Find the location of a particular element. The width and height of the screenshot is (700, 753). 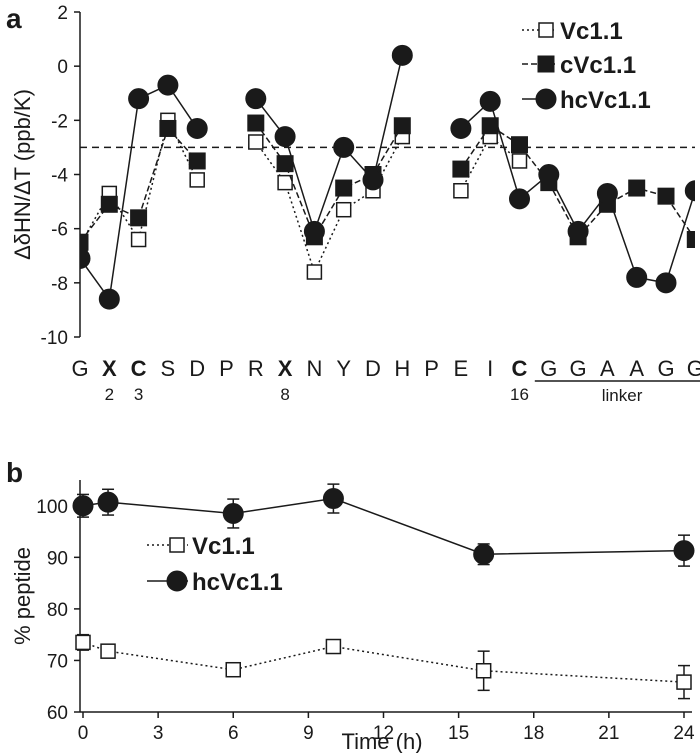

y-tick-label: -6 is located at coordinates (59, 230).